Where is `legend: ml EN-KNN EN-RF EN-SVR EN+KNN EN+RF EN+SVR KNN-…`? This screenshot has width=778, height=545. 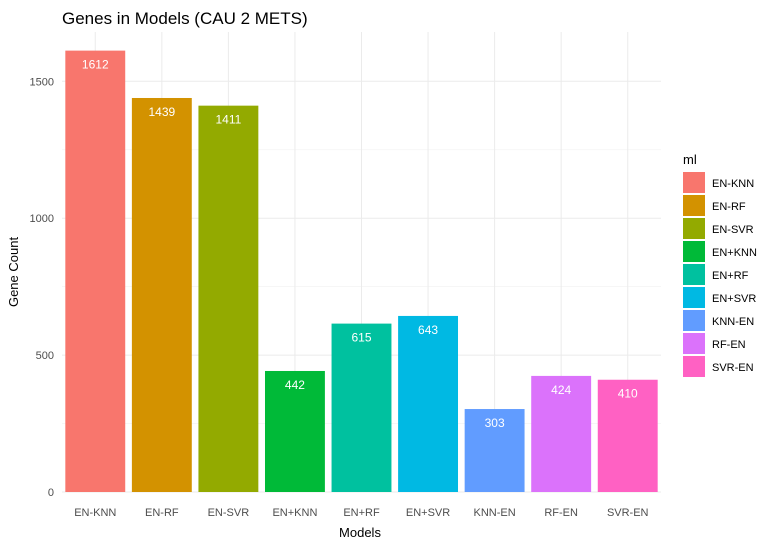
legend: ml EN-KNN EN-RF EN-SVR EN+KNN EN+RF EN+SVR KNN-… is located at coordinates (720, 264).